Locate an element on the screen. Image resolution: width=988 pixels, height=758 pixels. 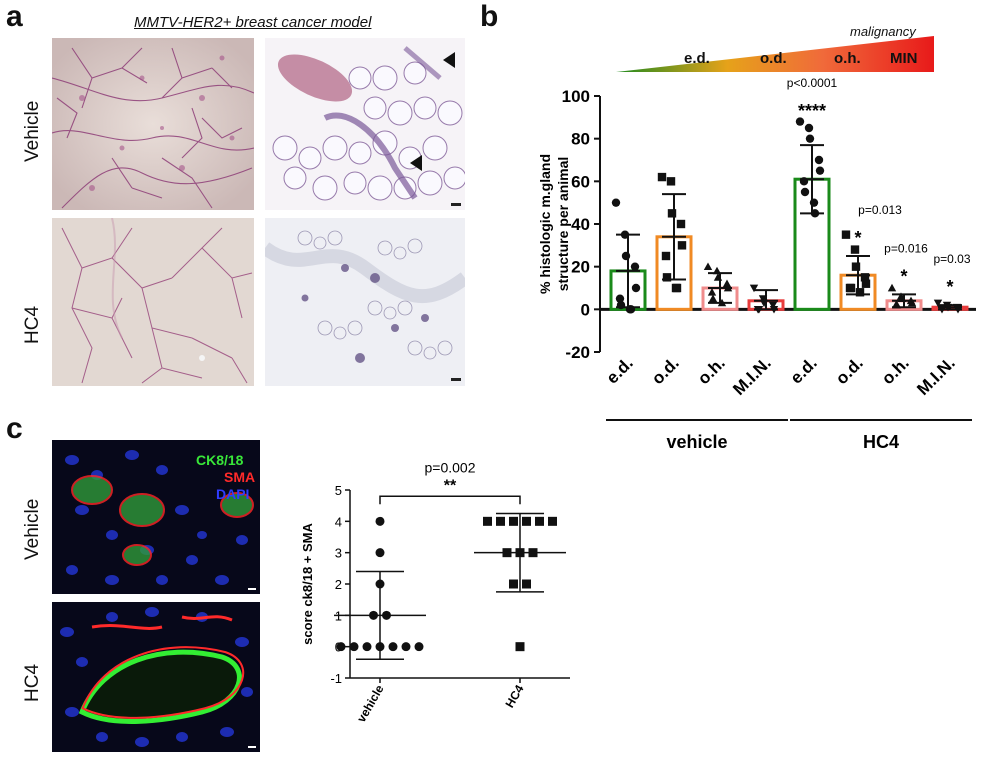
y-axis-label-line1: % histologic m.gland is located at coordinates (545, 224).